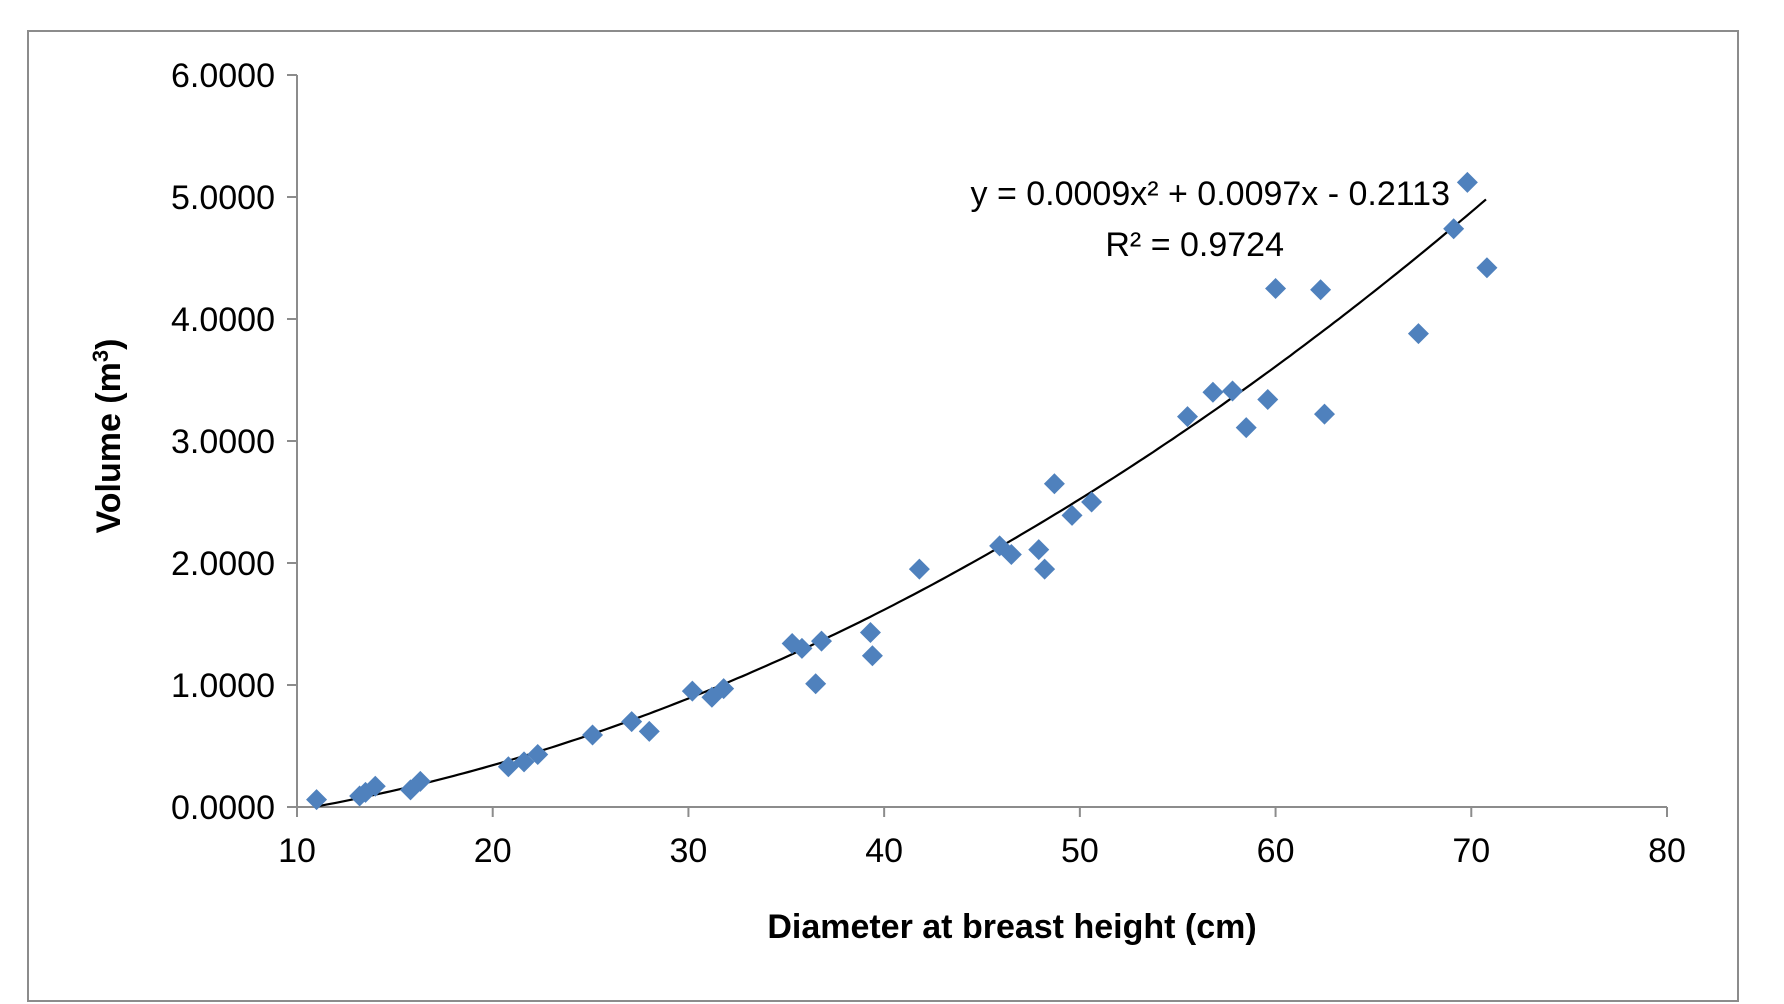  I want to click on x-tick-label: 60, so click(1276, 851).